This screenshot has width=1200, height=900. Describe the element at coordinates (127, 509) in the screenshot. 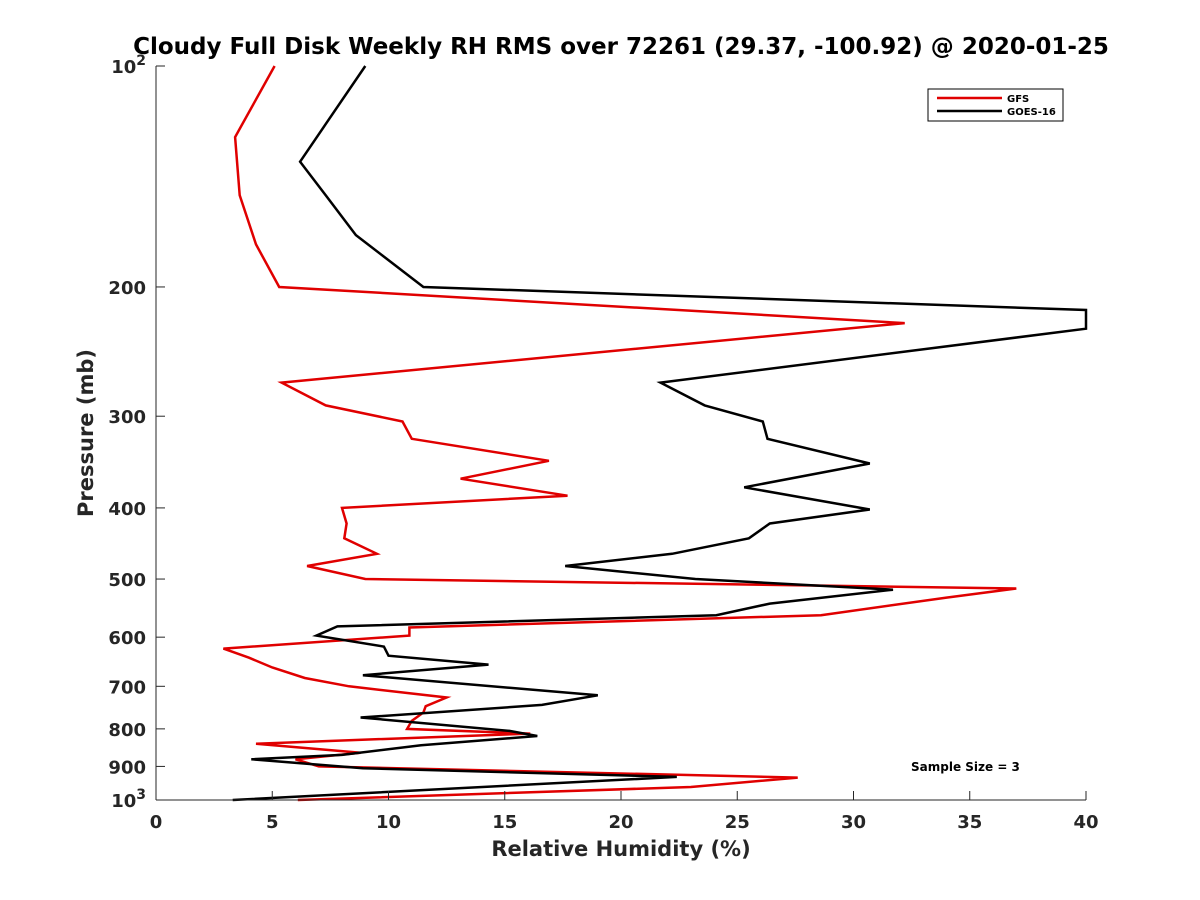

I see `y-tick-label: 400` at that location.